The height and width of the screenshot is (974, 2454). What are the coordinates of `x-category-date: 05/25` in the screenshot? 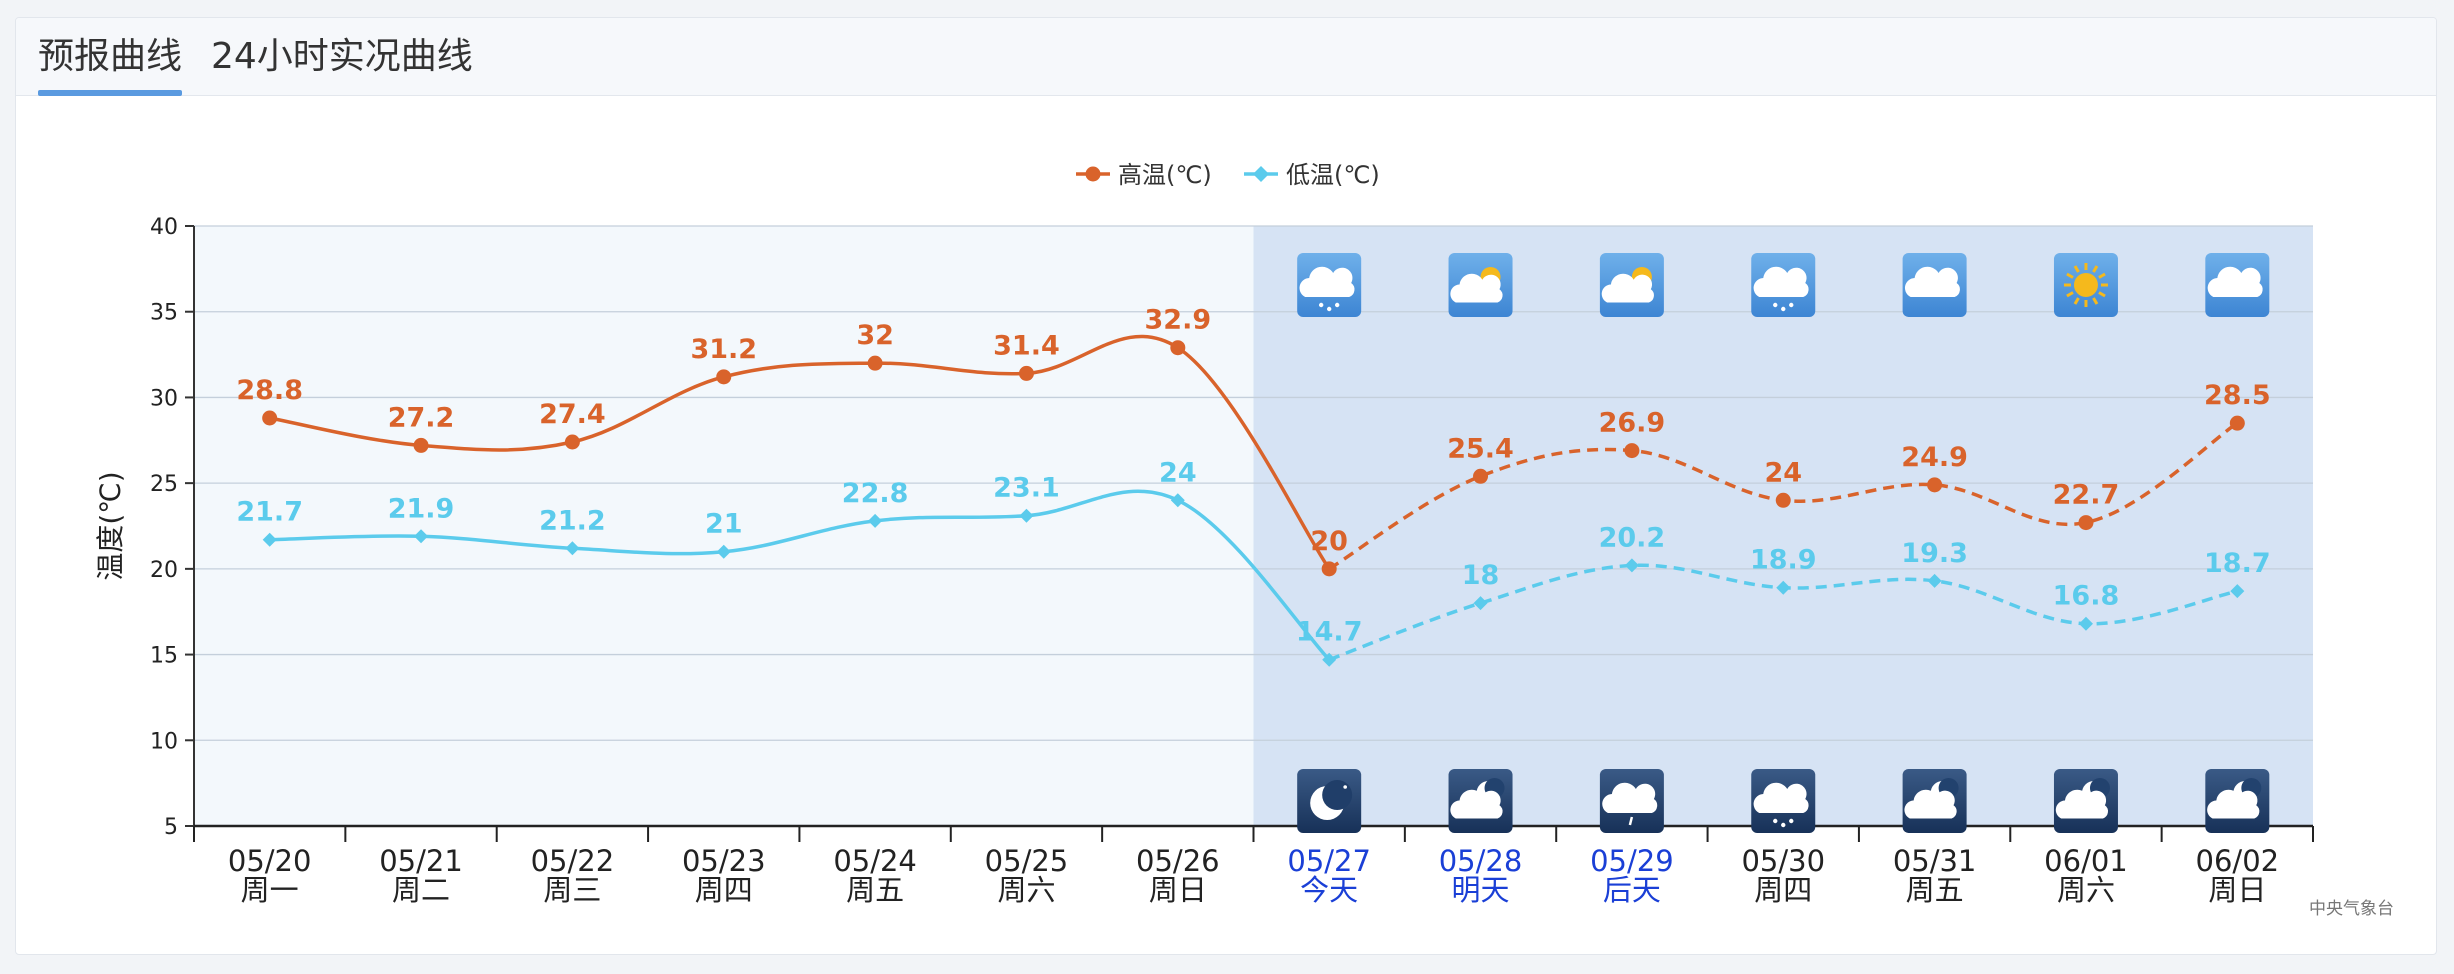 It's located at (1027, 861).